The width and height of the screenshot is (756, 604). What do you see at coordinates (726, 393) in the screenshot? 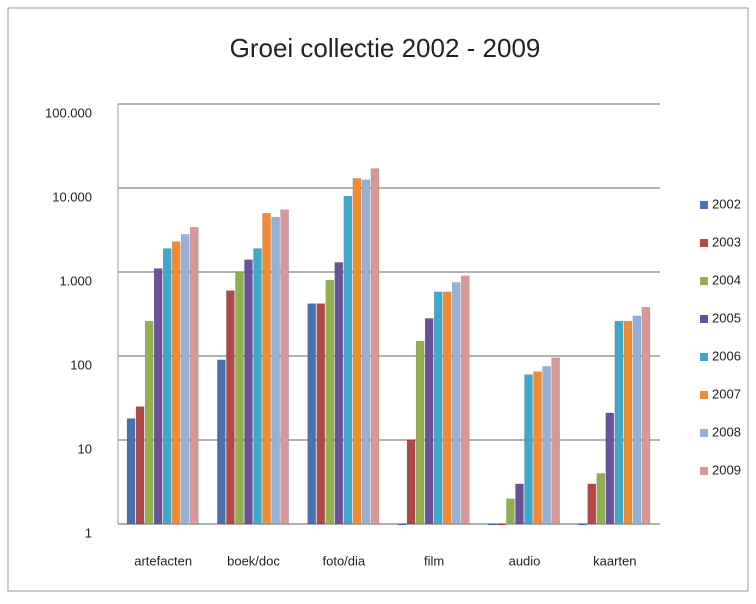
I see `legend-label: 2007` at bounding box center [726, 393].